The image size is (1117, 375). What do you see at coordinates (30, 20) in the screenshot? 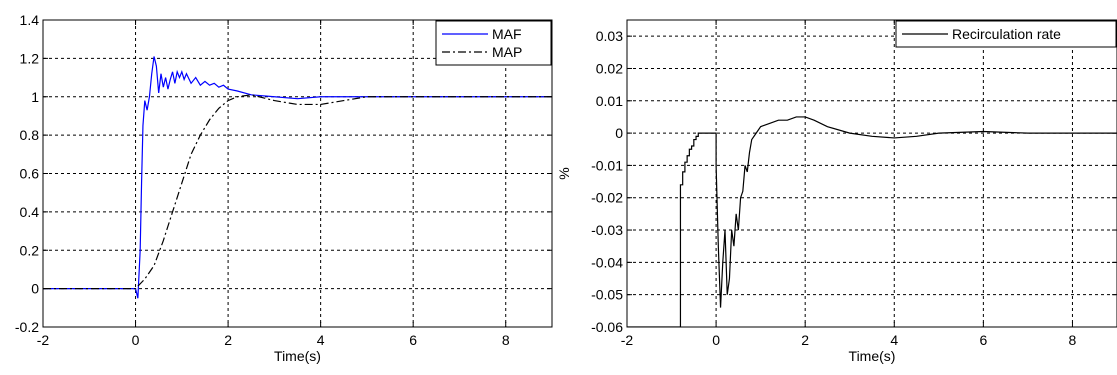
I see `y-tick-label: 1.4` at bounding box center [30, 20].